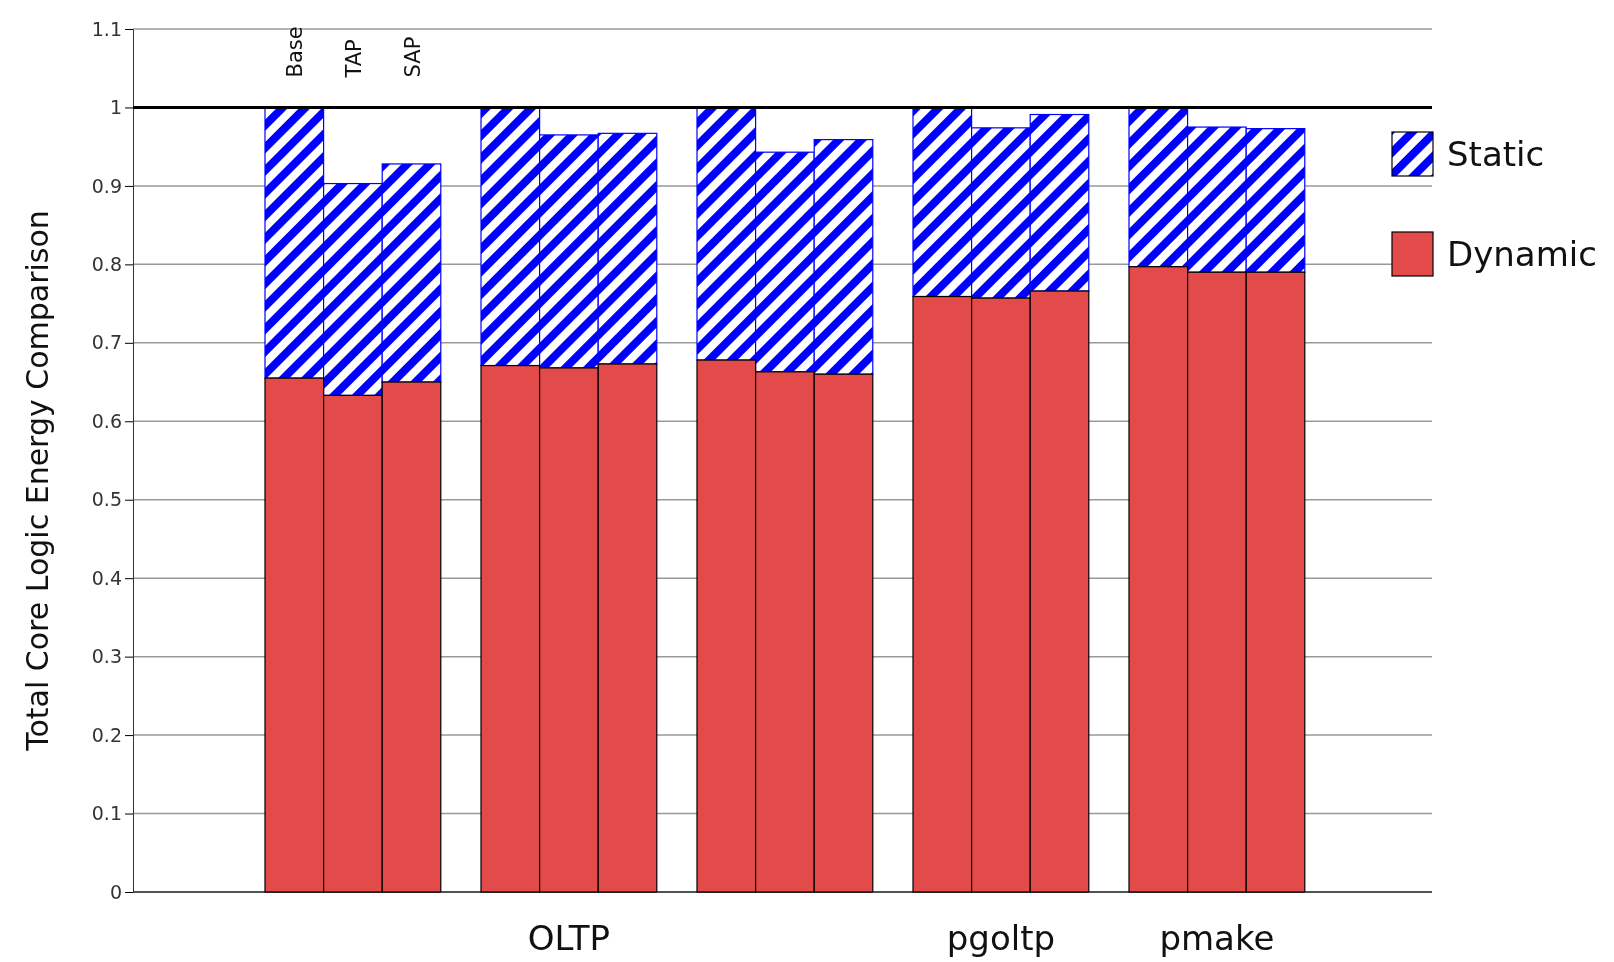 This screenshot has width=1614, height=962. Describe the element at coordinates (37, 481) in the screenshot. I see `y-axis-title: Total Core Logic Energy Comparison` at that location.